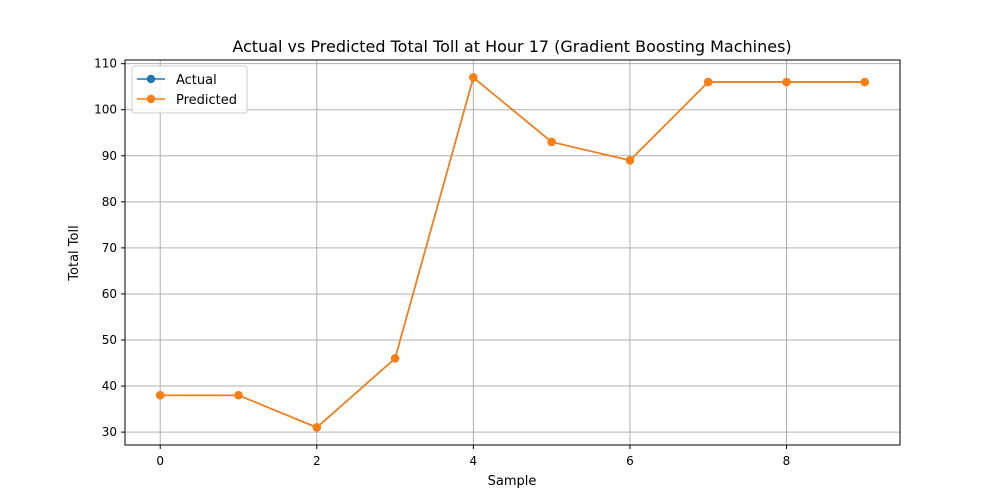 This screenshot has width=1000, height=500. Describe the element at coordinates (74, 253) in the screenshot. I see `y-axis-label: Total Toll` at that location.